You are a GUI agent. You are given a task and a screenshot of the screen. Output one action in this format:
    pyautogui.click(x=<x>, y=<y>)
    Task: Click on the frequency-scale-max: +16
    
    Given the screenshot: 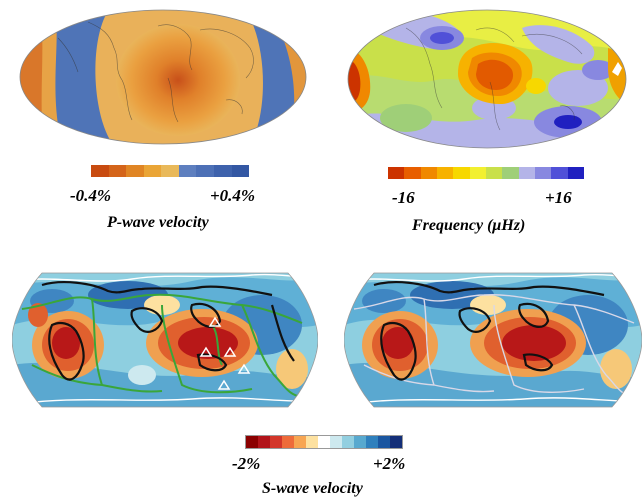 What is the action you would take?
    pyautogui.click(x=558, y=197)
    